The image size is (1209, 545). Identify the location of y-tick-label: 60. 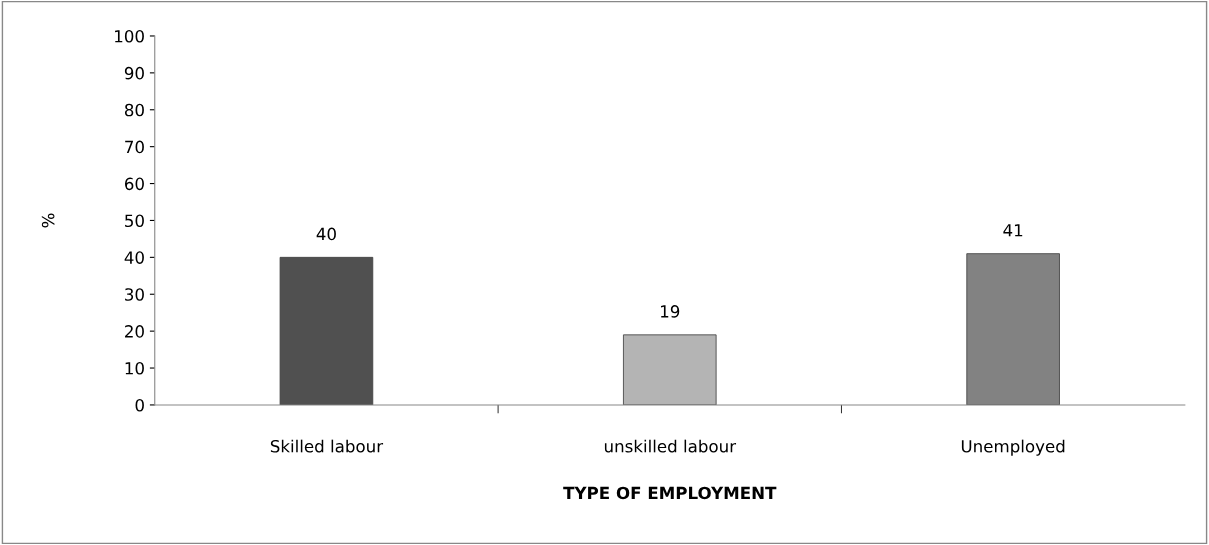
(134, 184).